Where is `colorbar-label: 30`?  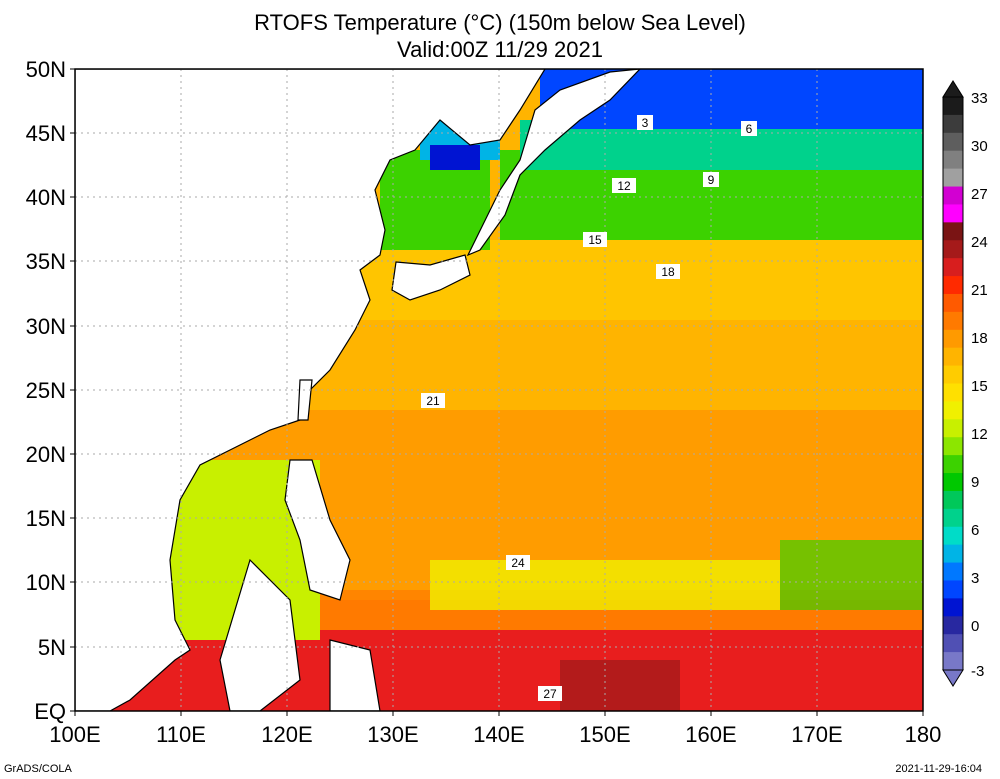 colorbar-label: 30 is located at coordinates (979, 146).